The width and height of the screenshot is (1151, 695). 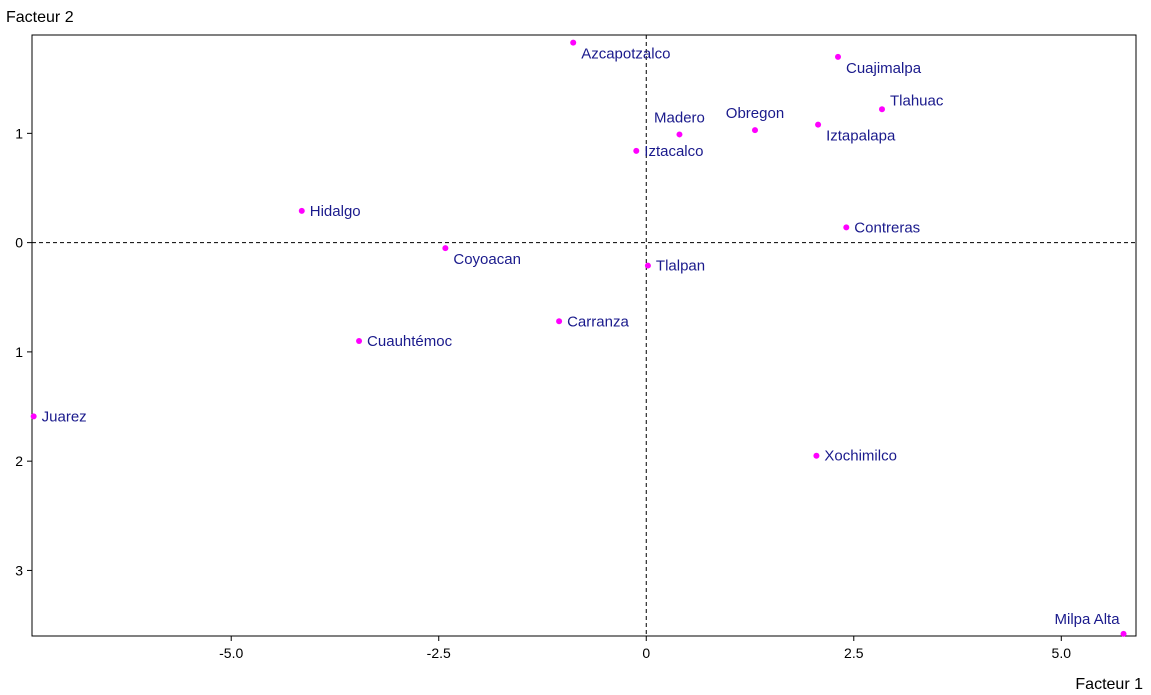 I want to click on data-point-label: Cuajimalpa, so click(x=884, y=68).